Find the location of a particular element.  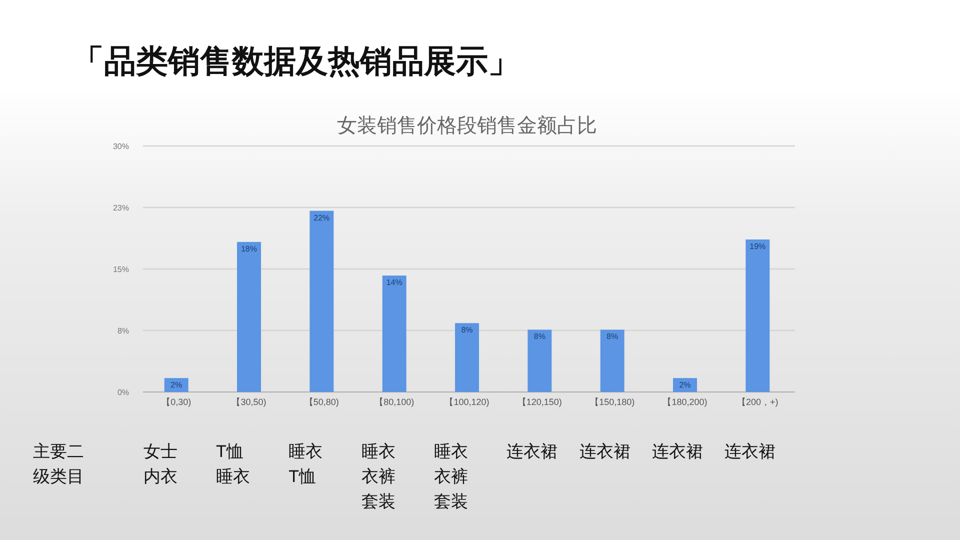

y-tick-label: 23% is located at coordinates (120, 208).